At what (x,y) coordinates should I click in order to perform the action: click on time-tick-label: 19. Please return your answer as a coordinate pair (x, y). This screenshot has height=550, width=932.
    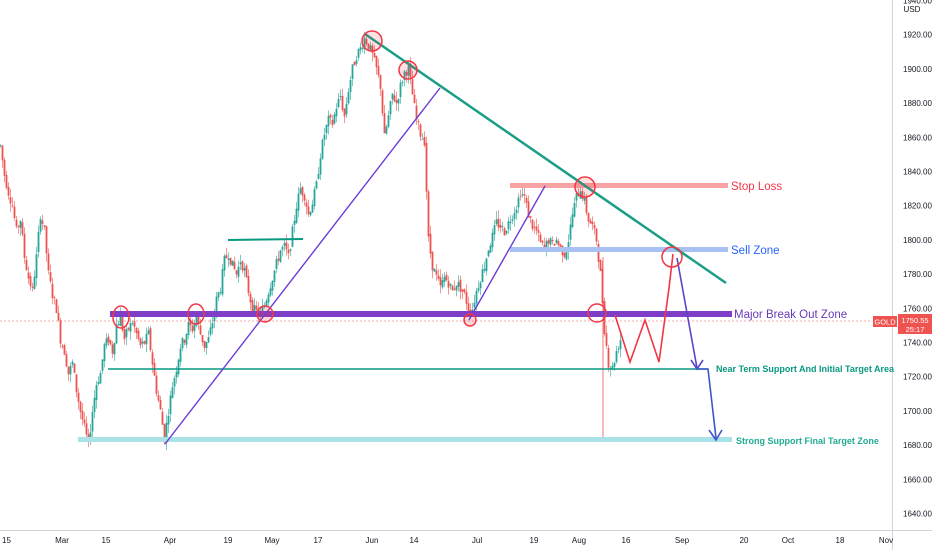
    Looking at the image, I should click on (228, 540).